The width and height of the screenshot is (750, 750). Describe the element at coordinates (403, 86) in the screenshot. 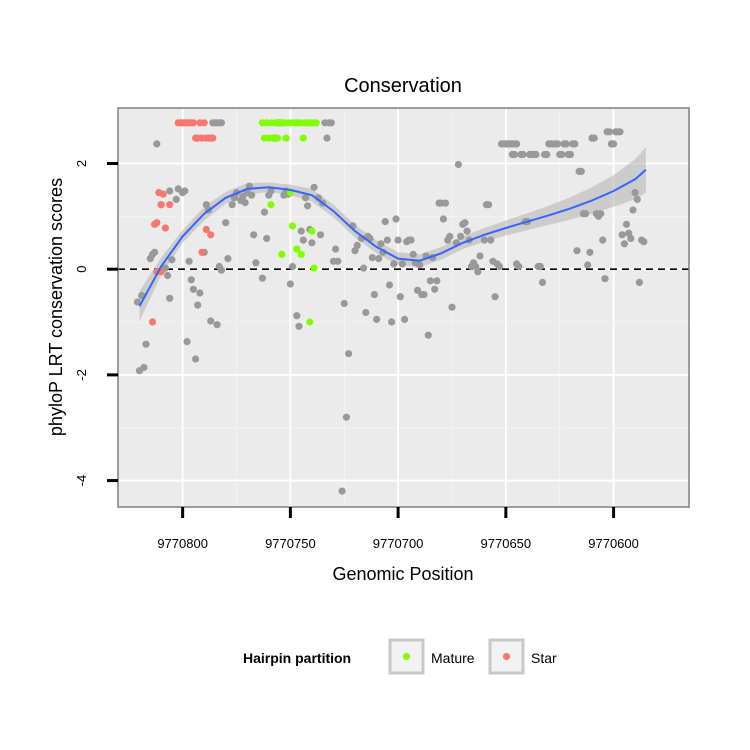

I see `chart-title: Conservation` at that location.